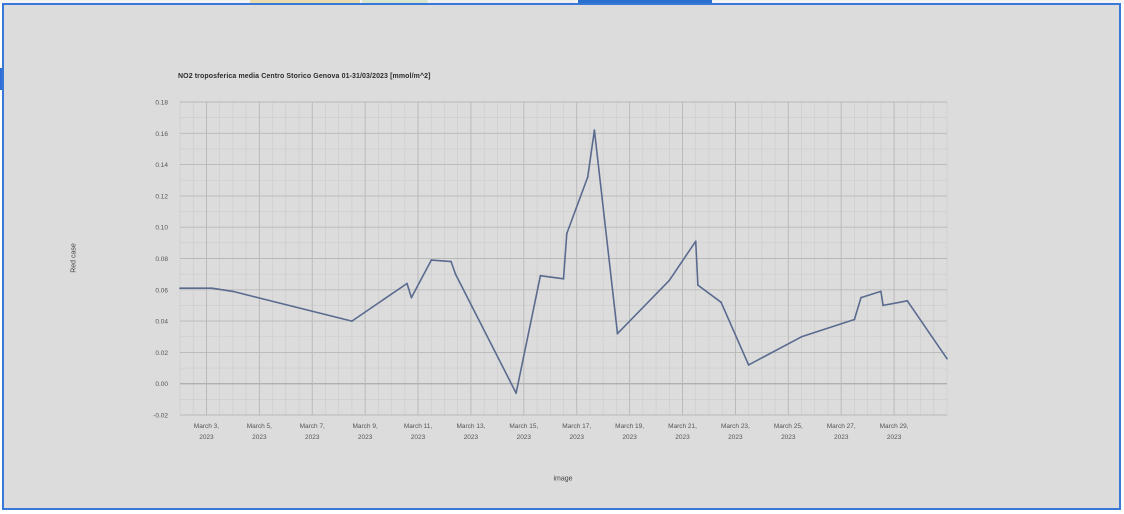 The width and height of the screenshot is (1124, 514). What do you see at coordinates (523, 432) in the screenshot?
I see `x-tick-label: March 15, 2023` at bounding box center [523, 432].